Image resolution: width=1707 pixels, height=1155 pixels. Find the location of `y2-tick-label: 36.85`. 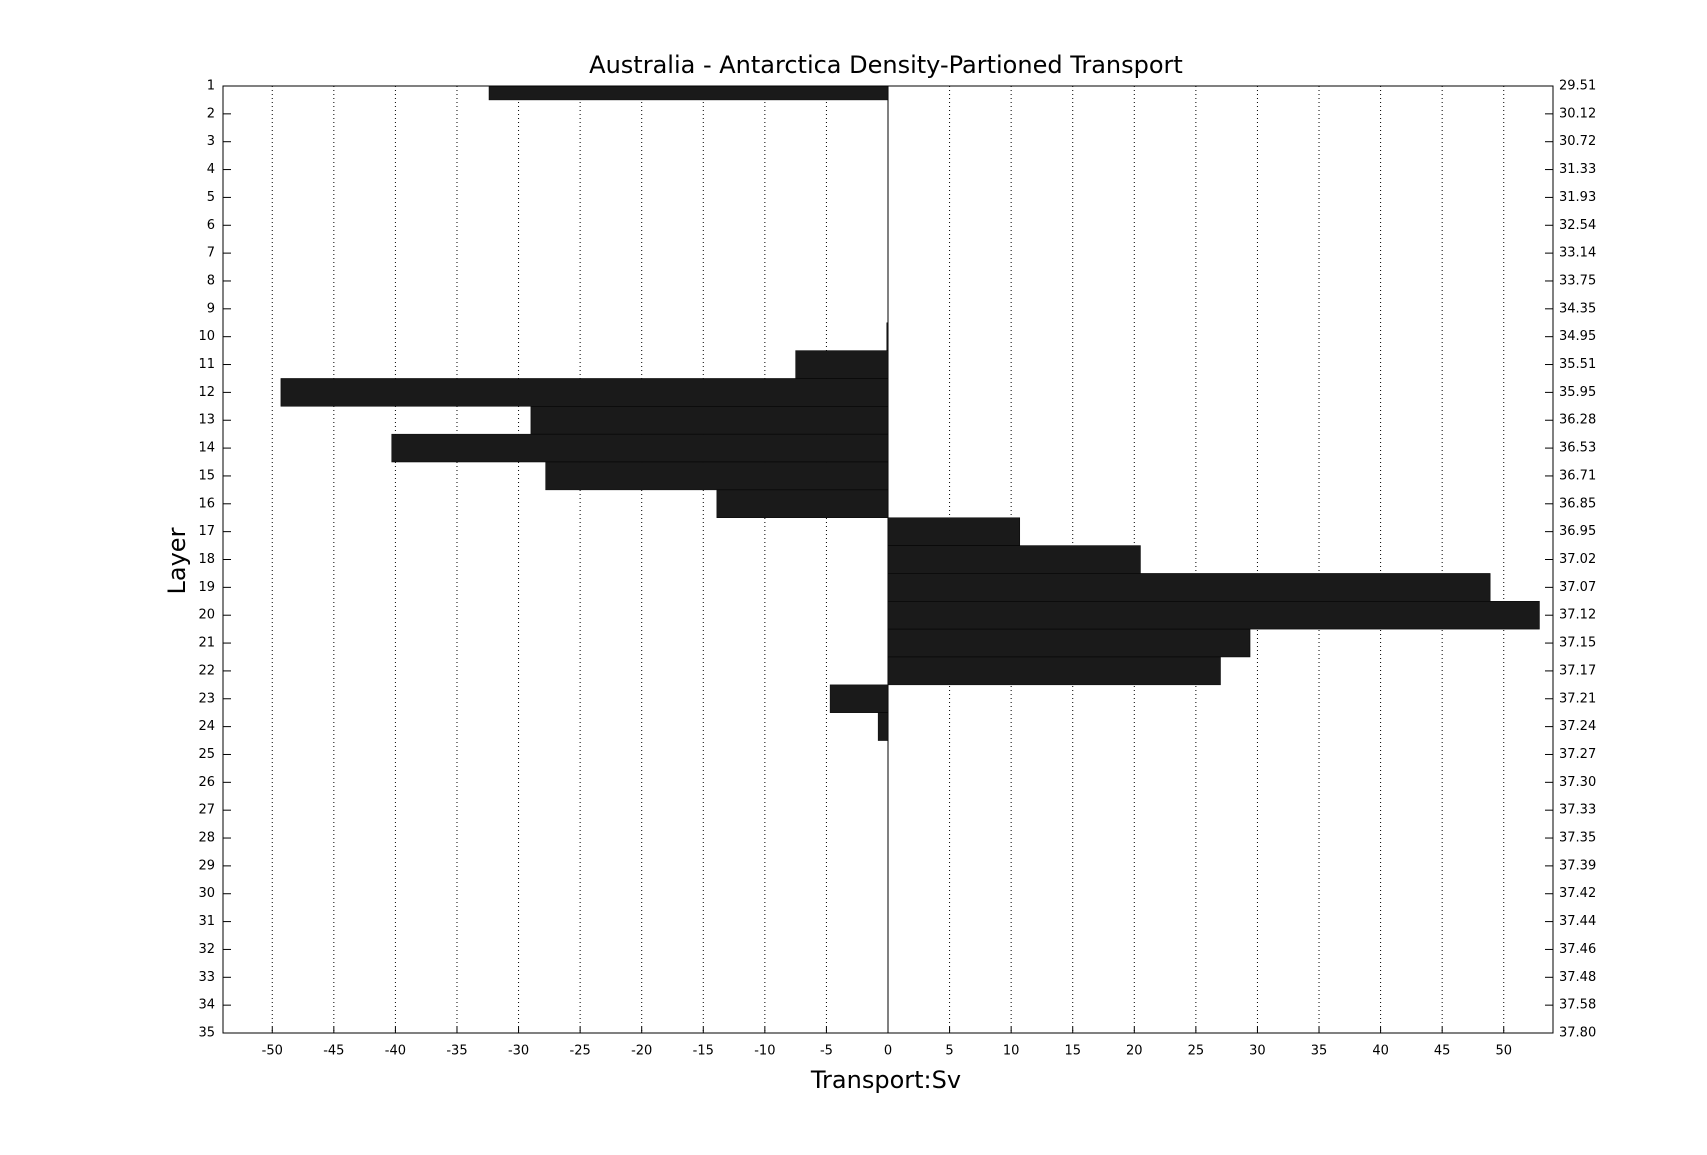

y2-tick-label: 36.85 is located at coordinates (1577, 503).